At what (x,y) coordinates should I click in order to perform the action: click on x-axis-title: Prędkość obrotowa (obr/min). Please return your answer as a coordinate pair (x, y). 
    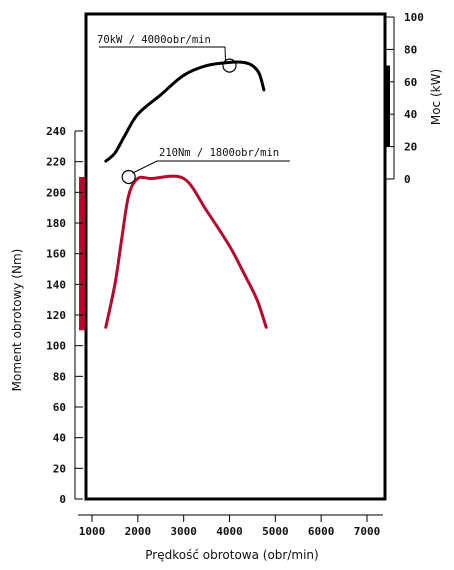
    Looking at the image, I should click on (231, 555).